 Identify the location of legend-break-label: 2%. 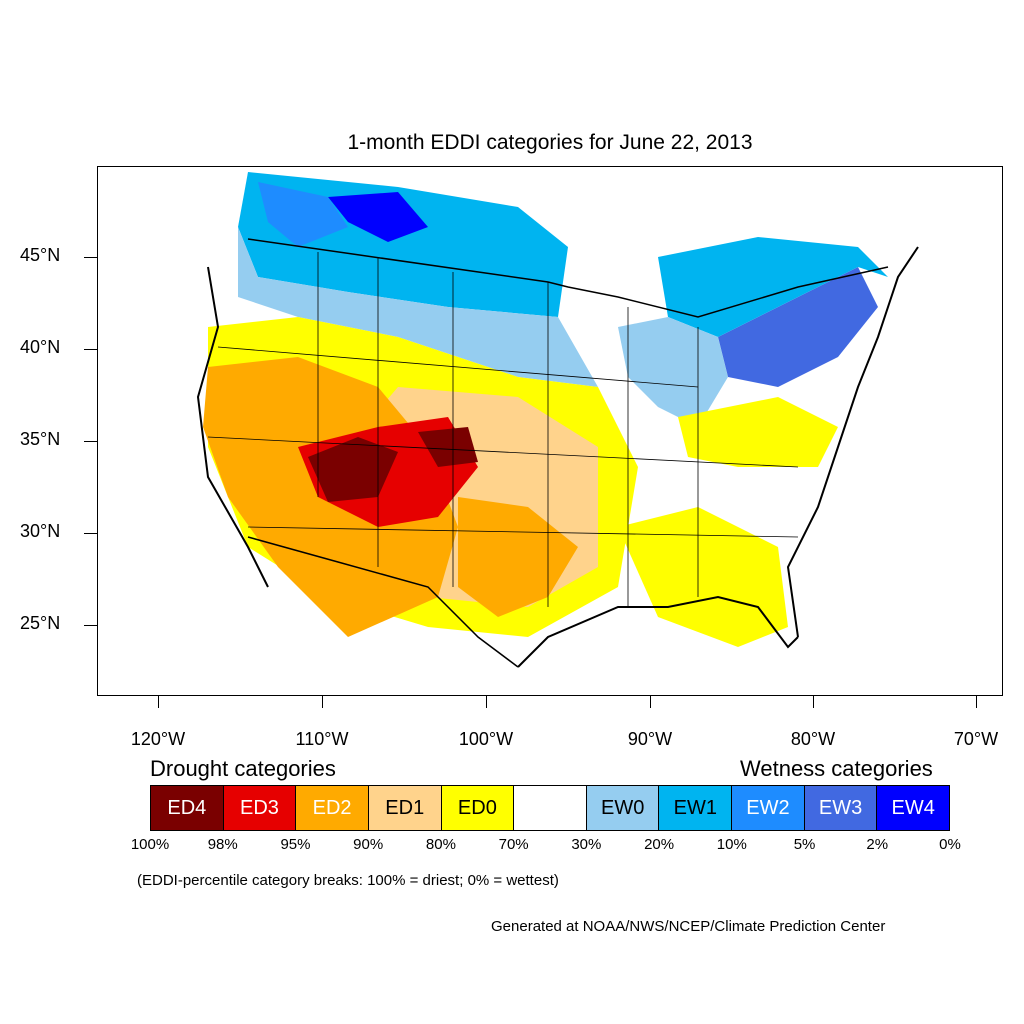
(877, 844).